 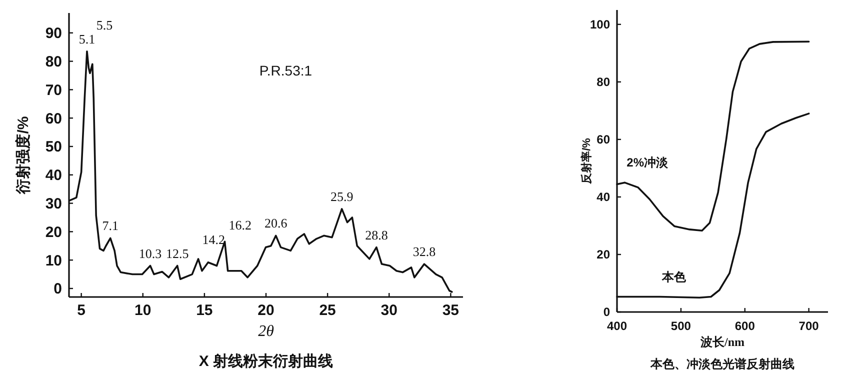 I want to click on y-tick-label: 90, so click(x=53, y=33).